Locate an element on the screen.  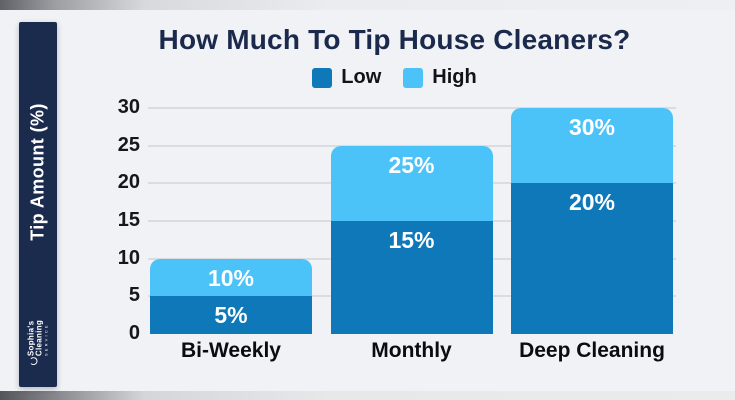
logo-icon is located at coordinates (33, 361).